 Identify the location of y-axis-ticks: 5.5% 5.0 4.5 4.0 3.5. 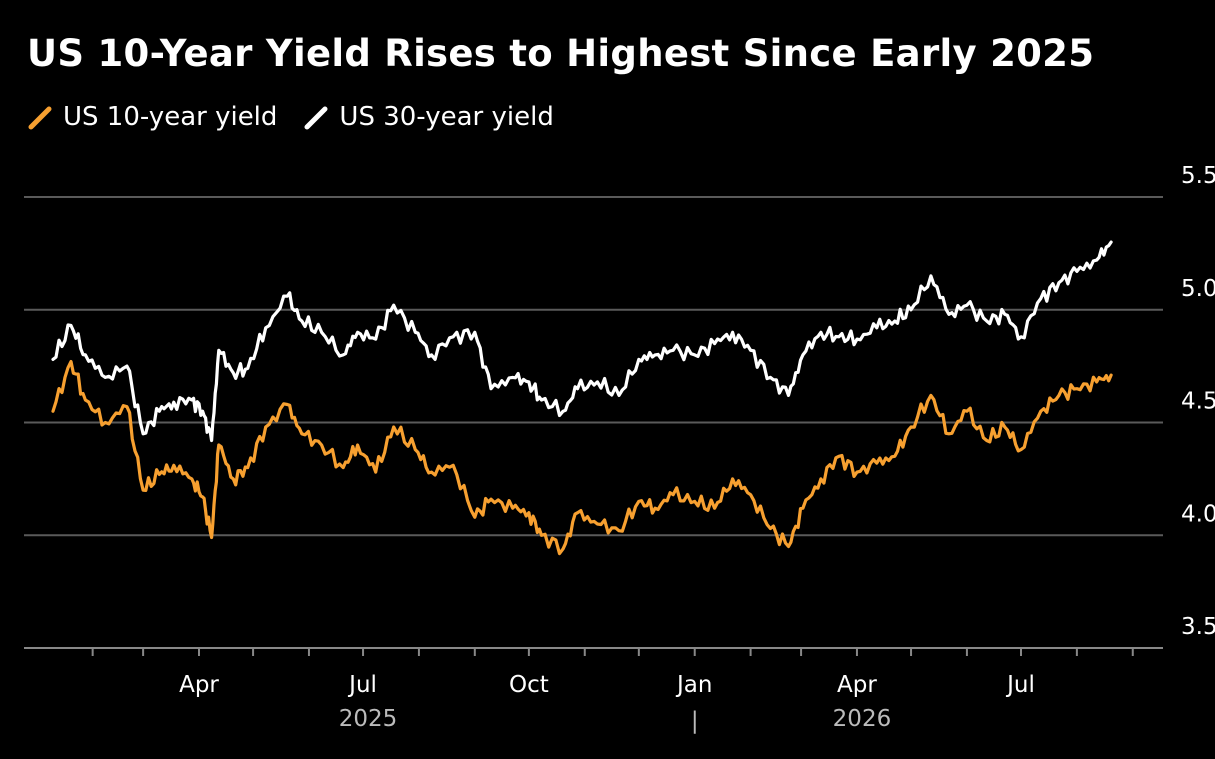
(1198, 401).